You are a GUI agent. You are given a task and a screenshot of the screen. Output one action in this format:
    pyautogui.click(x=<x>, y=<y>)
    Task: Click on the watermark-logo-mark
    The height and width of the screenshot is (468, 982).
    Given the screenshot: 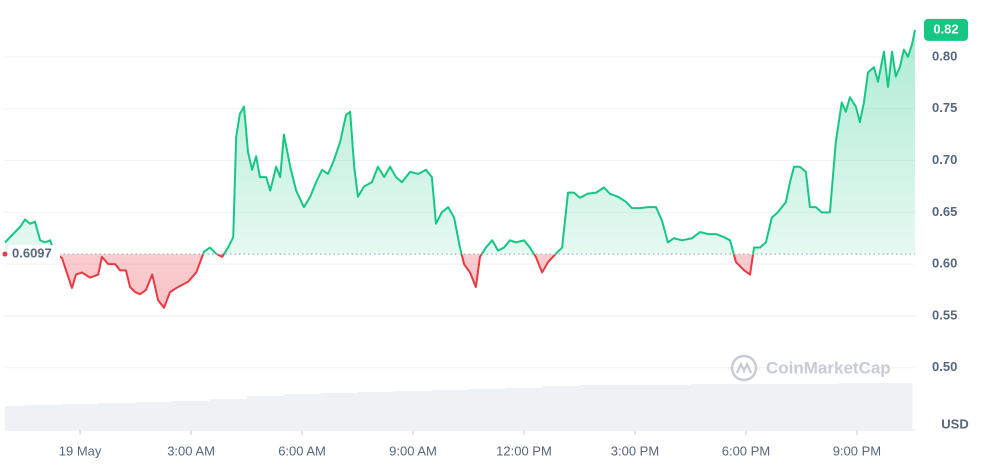 What is the action you would take?
    pyautogui.click(x=744, y=367)
    